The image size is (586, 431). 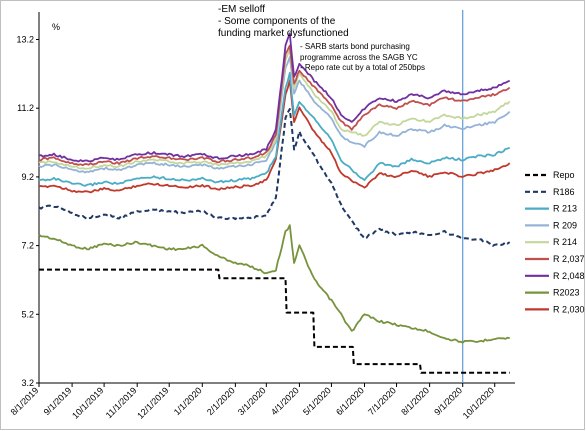 I want to click on y-tick-label: 11.2, so click(x=25, y=108).